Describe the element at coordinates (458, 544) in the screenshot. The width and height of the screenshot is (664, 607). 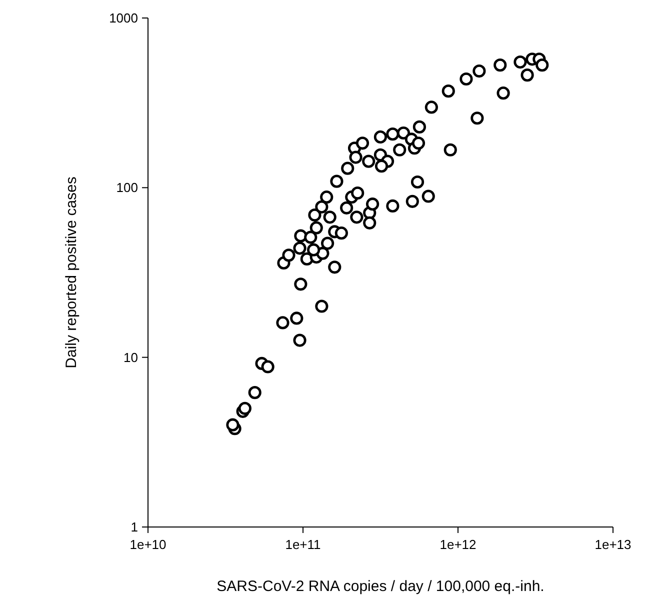
I see `x-tick-label: 1e+12` at that location.